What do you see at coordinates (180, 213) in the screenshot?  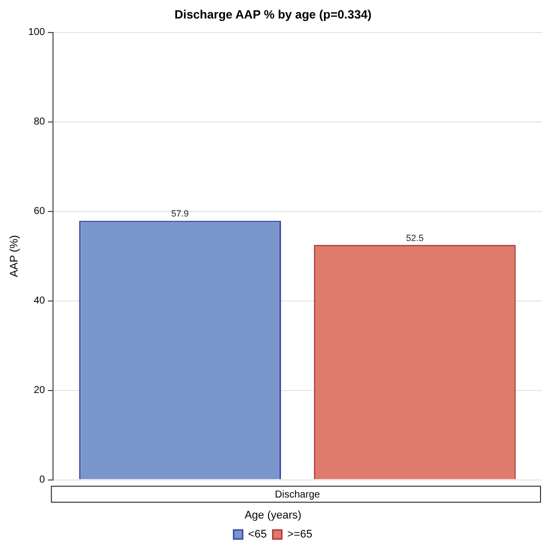 I see `data-label: 57.9` at bounding box center [180, 213].